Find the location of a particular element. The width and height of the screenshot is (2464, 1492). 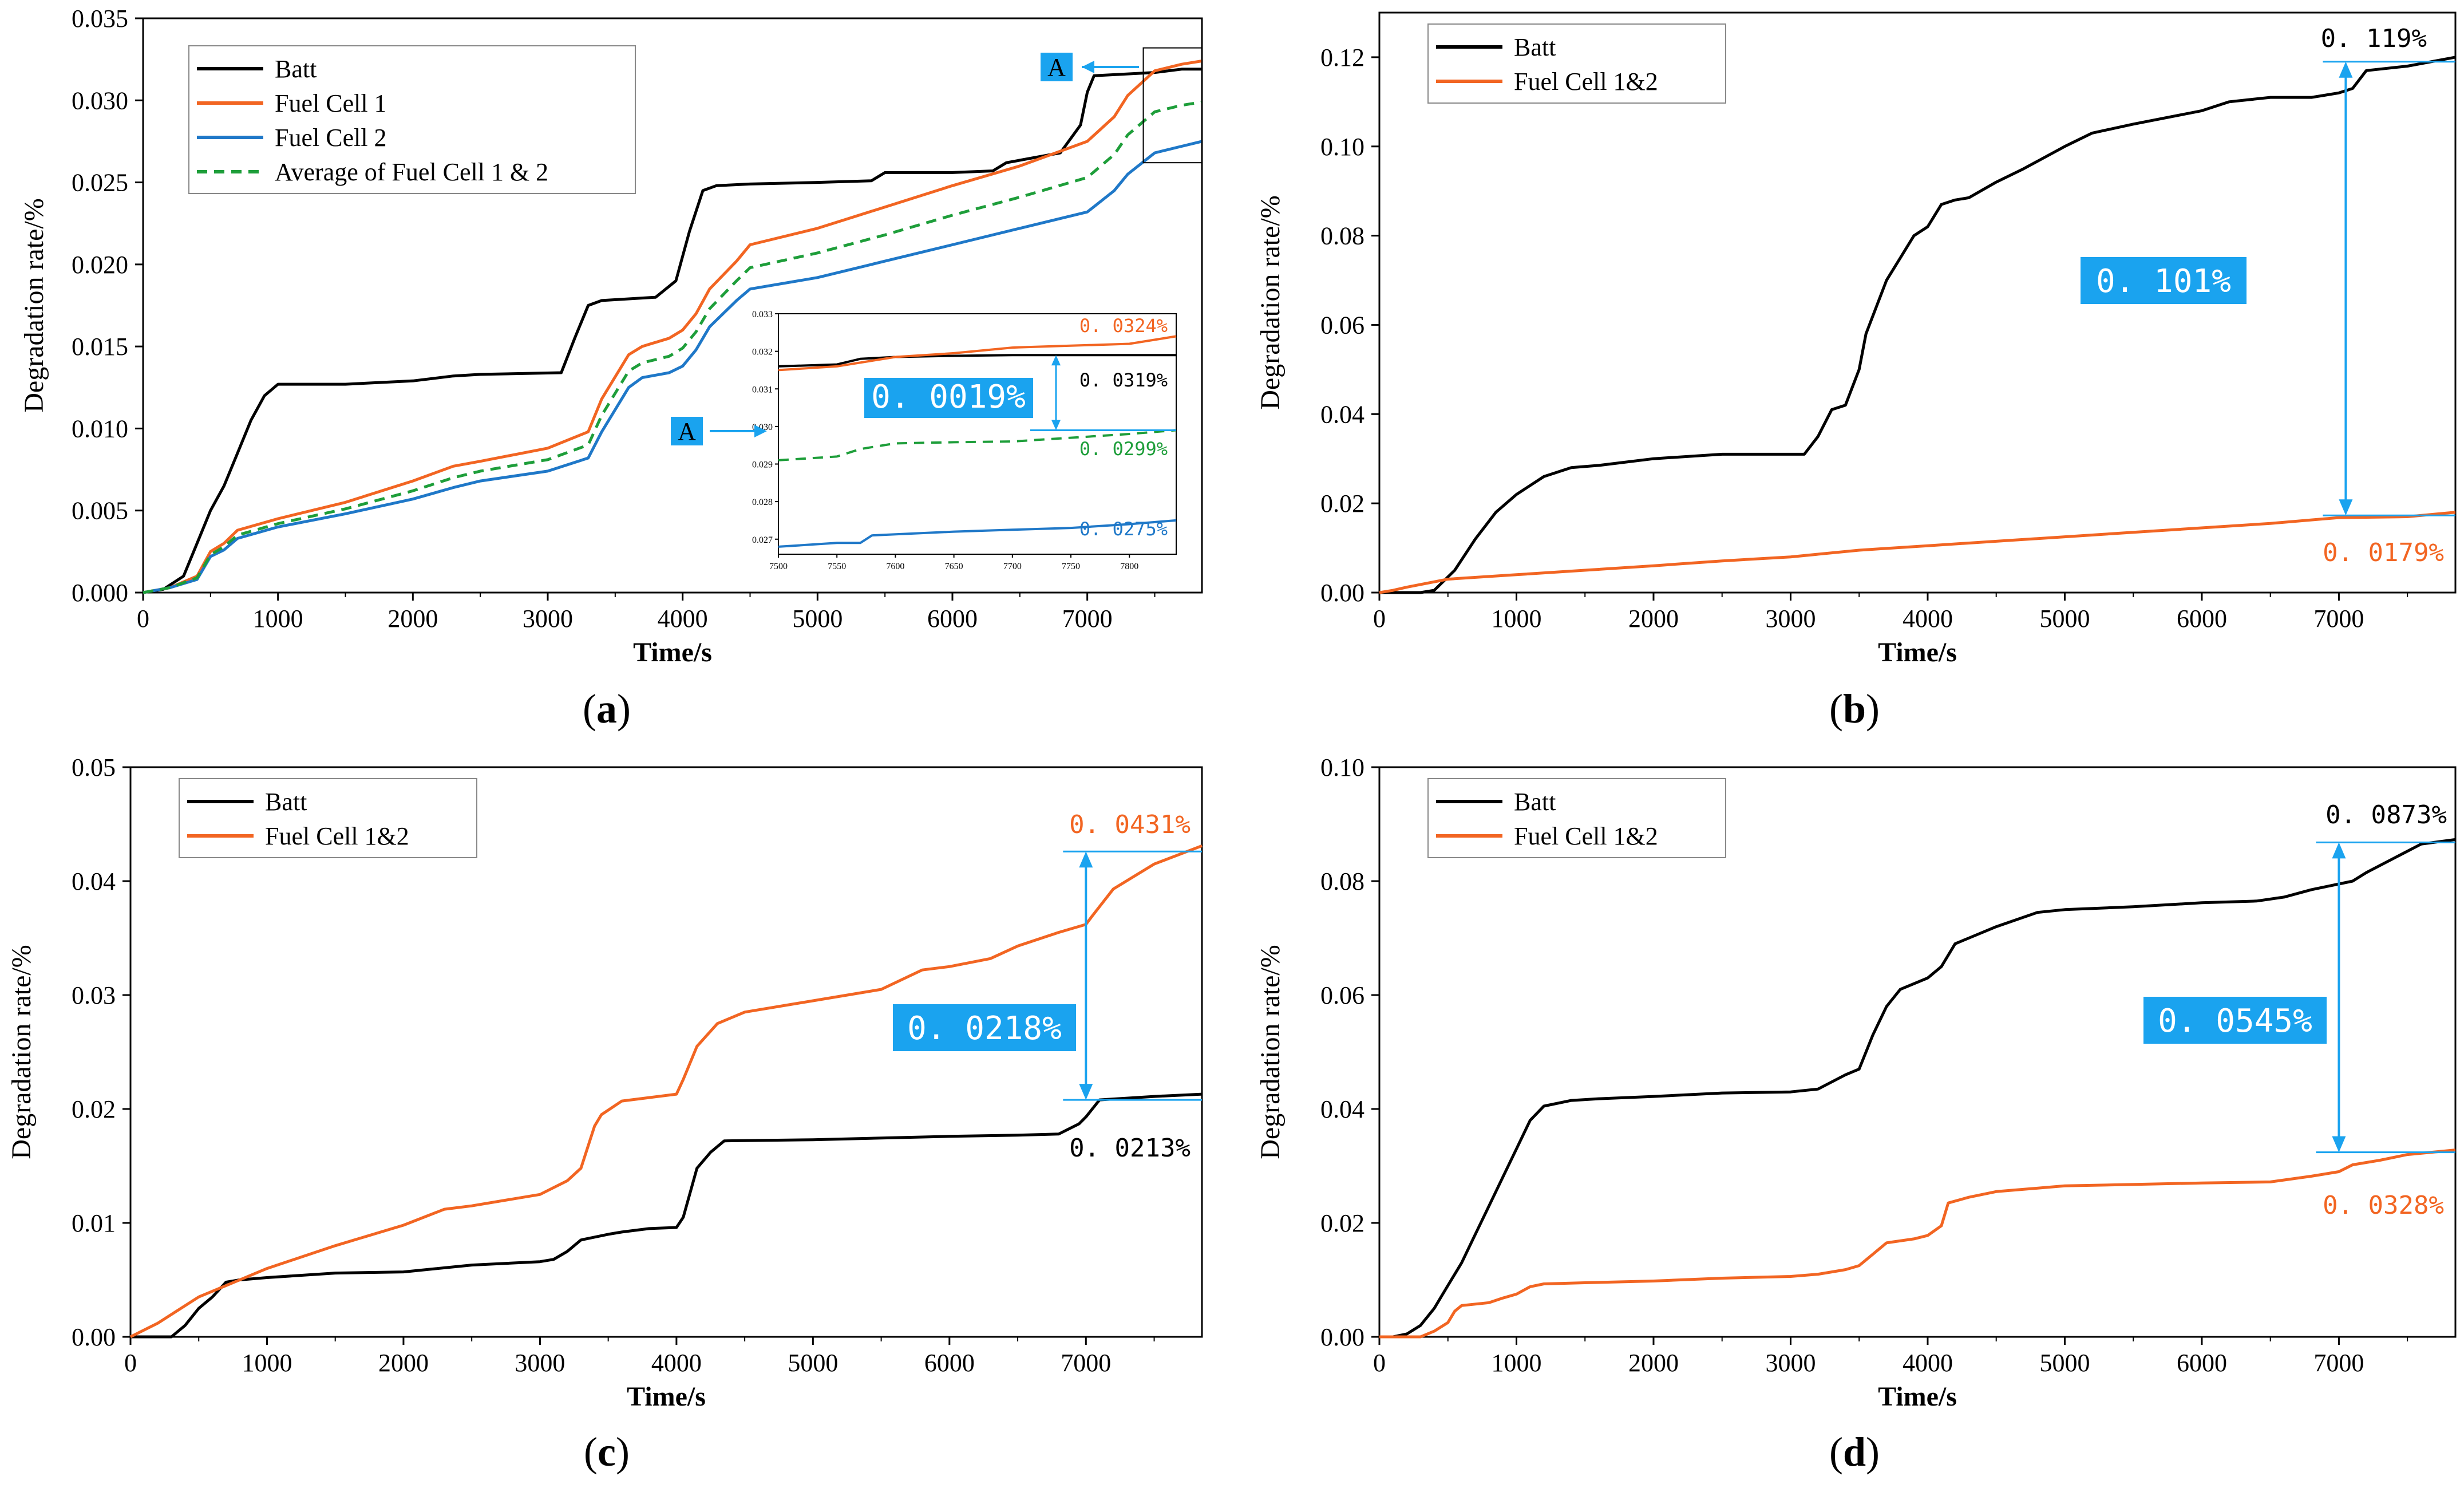

series-line-batt is located at coordinates (977, 361).